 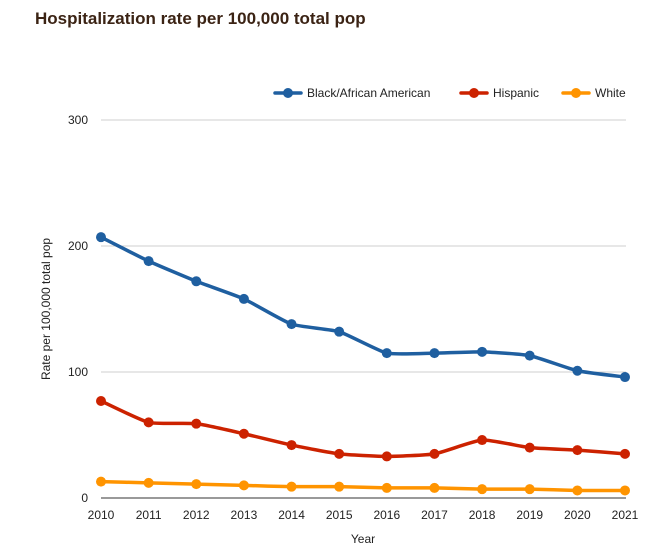 I want to click on y-axis-label: Rate per 100,000 total pop, so click(x=46, y=309).